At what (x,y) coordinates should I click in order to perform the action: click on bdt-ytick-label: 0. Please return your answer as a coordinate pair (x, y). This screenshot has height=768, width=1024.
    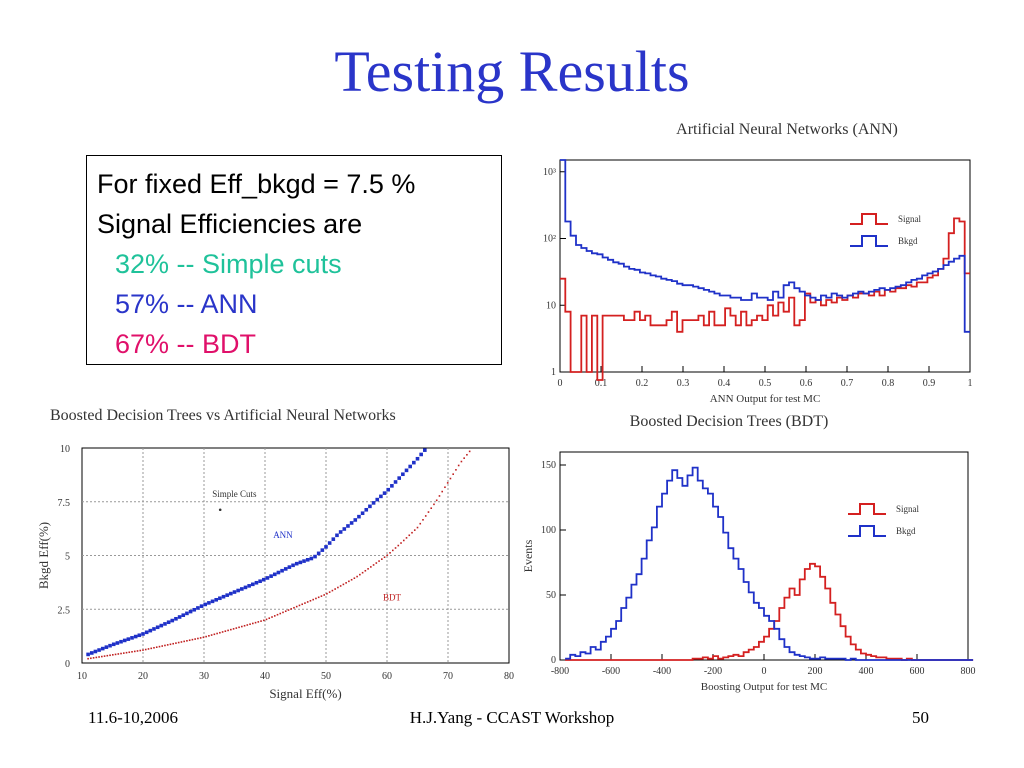
    Looking at the image, I should click on (553, 660).